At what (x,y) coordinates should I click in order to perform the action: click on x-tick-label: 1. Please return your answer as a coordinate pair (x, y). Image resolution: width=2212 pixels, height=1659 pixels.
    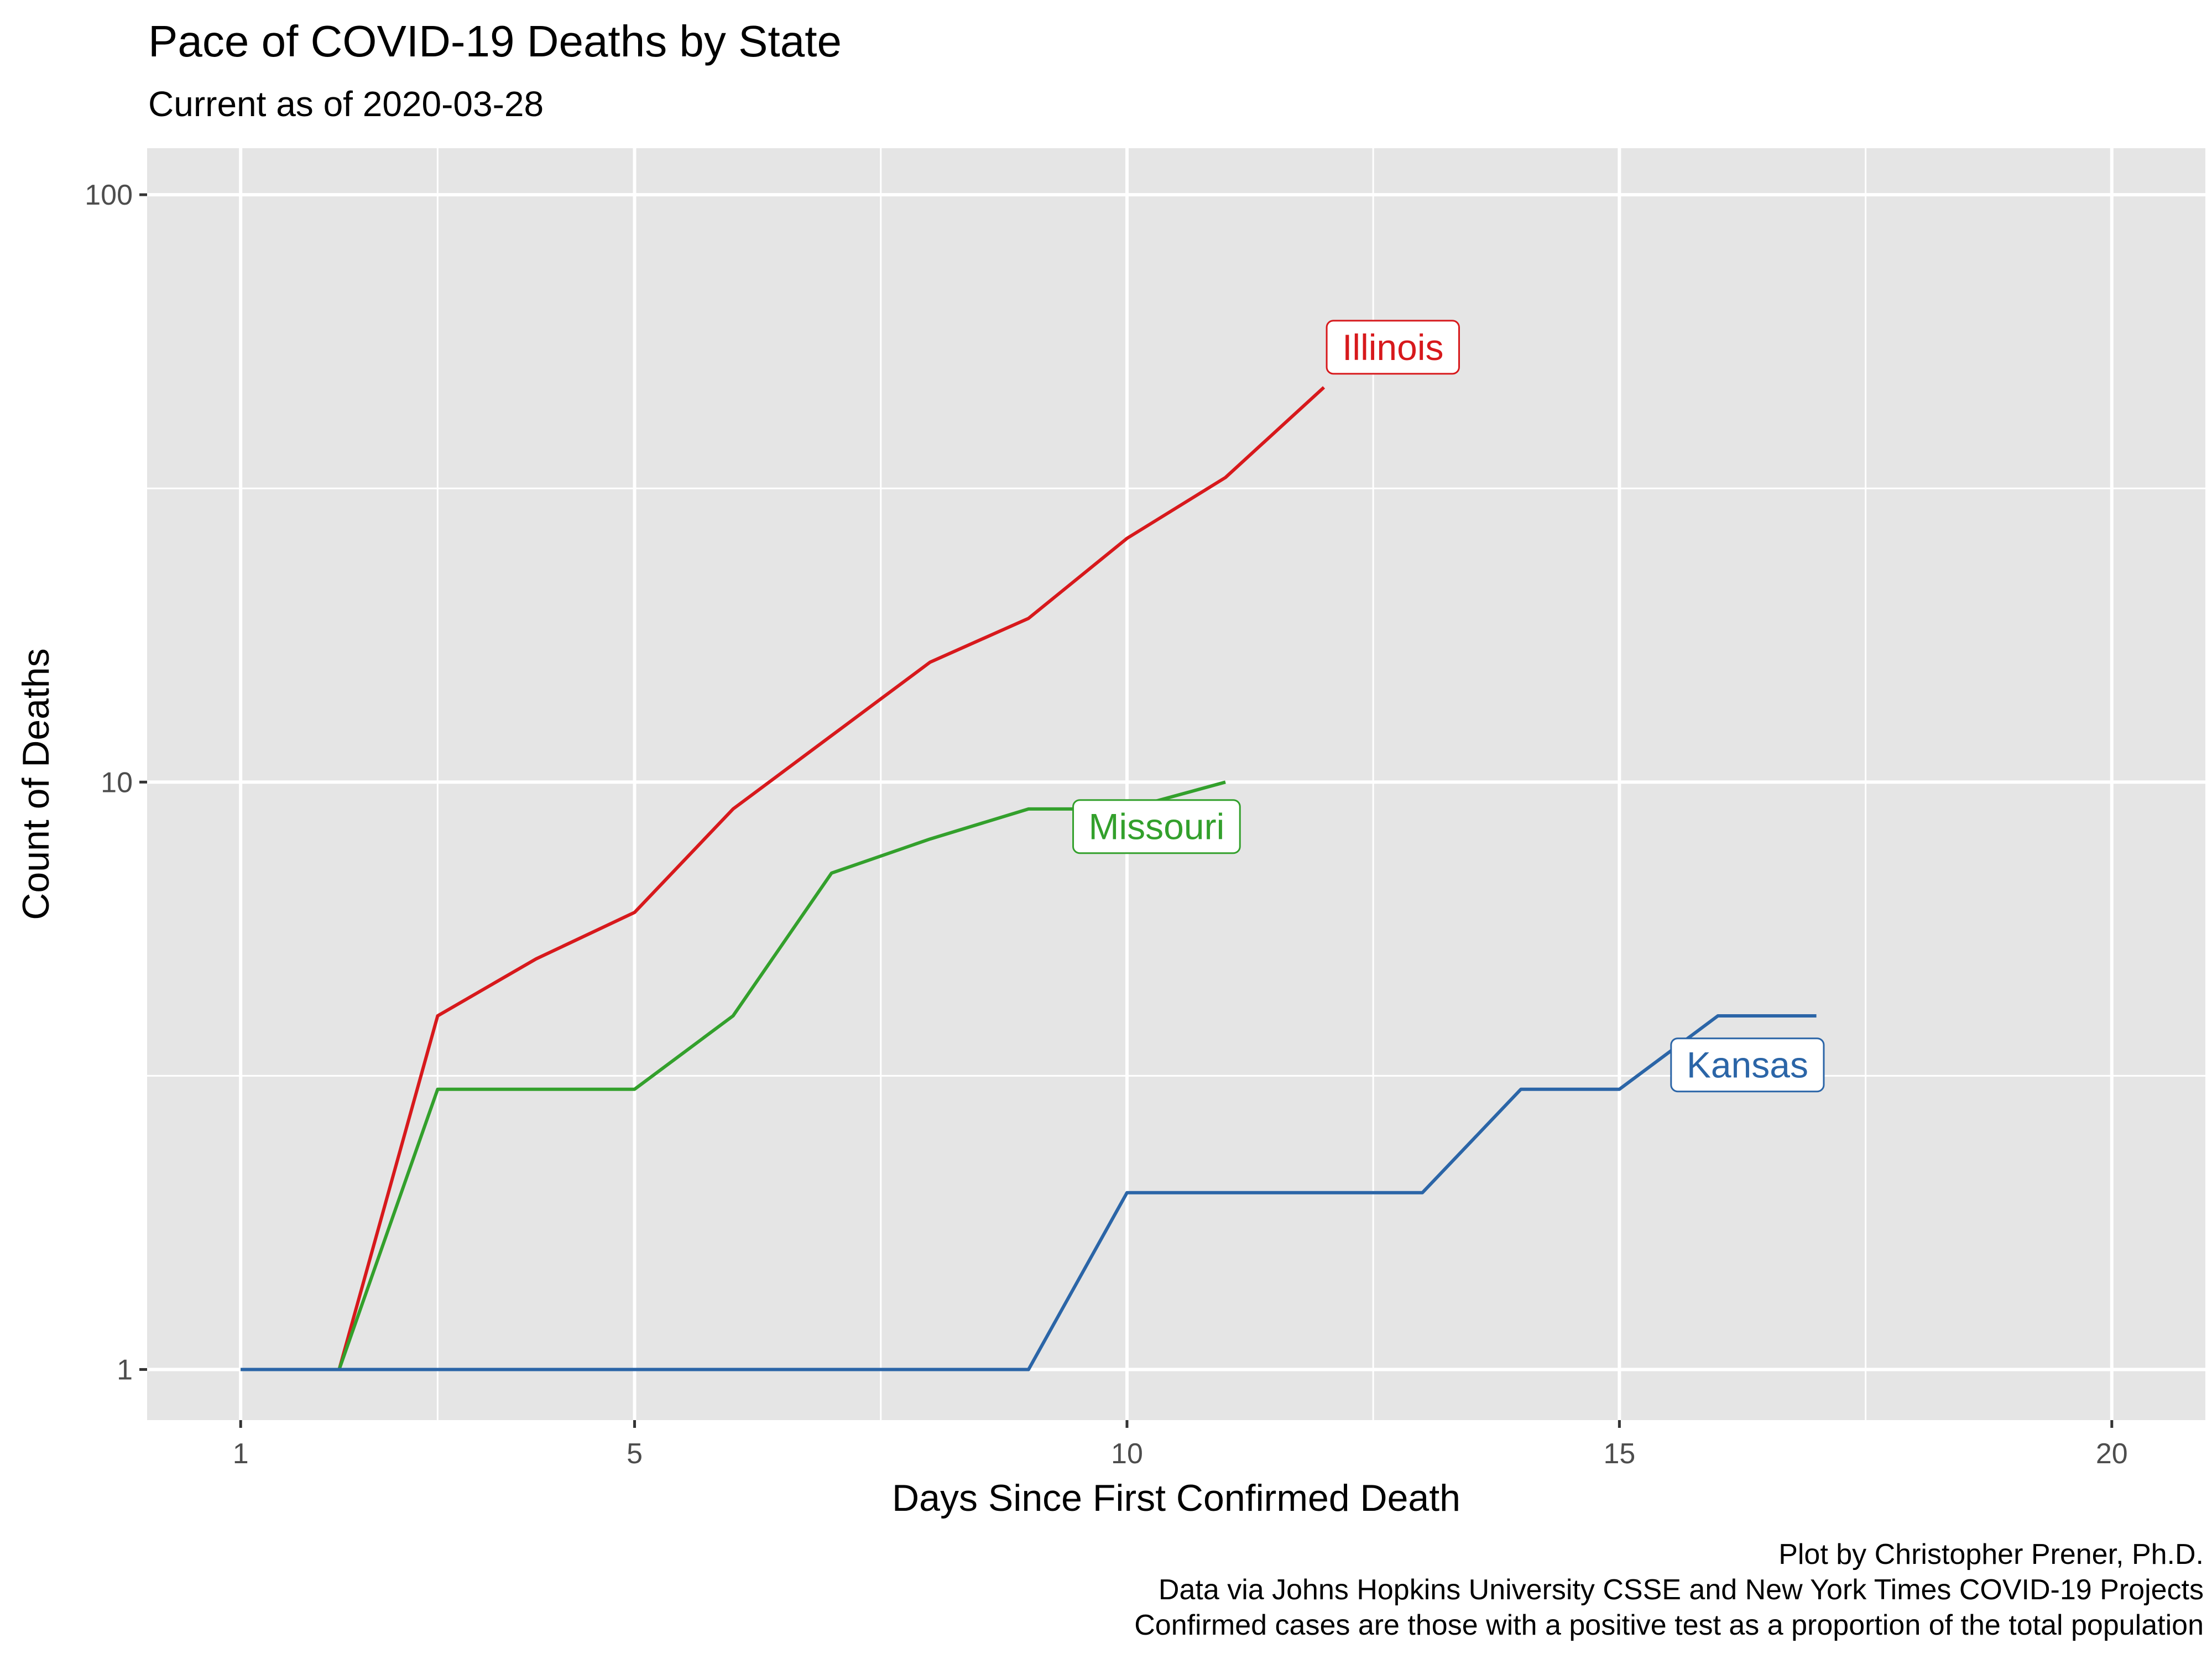
    Looking at the image, I should click on (241, 1454).